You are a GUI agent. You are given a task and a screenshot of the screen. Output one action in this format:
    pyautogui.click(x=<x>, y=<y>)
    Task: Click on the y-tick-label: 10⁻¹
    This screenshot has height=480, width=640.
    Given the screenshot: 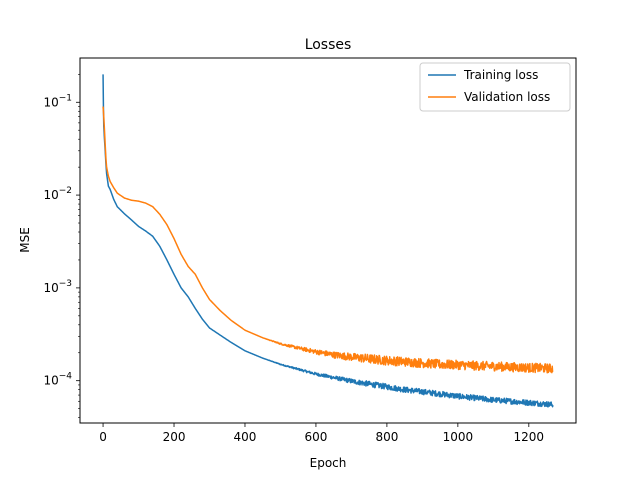 What is the action you would take?
    pyautogui.click(x=57, y=101)
    